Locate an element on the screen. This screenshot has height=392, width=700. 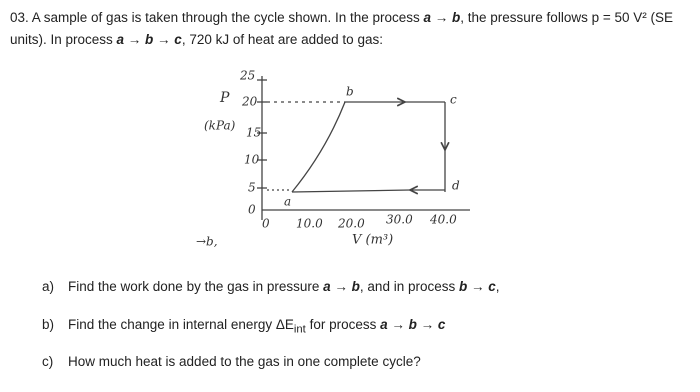
y-axis-label: P is located at coordinates (224, 98).